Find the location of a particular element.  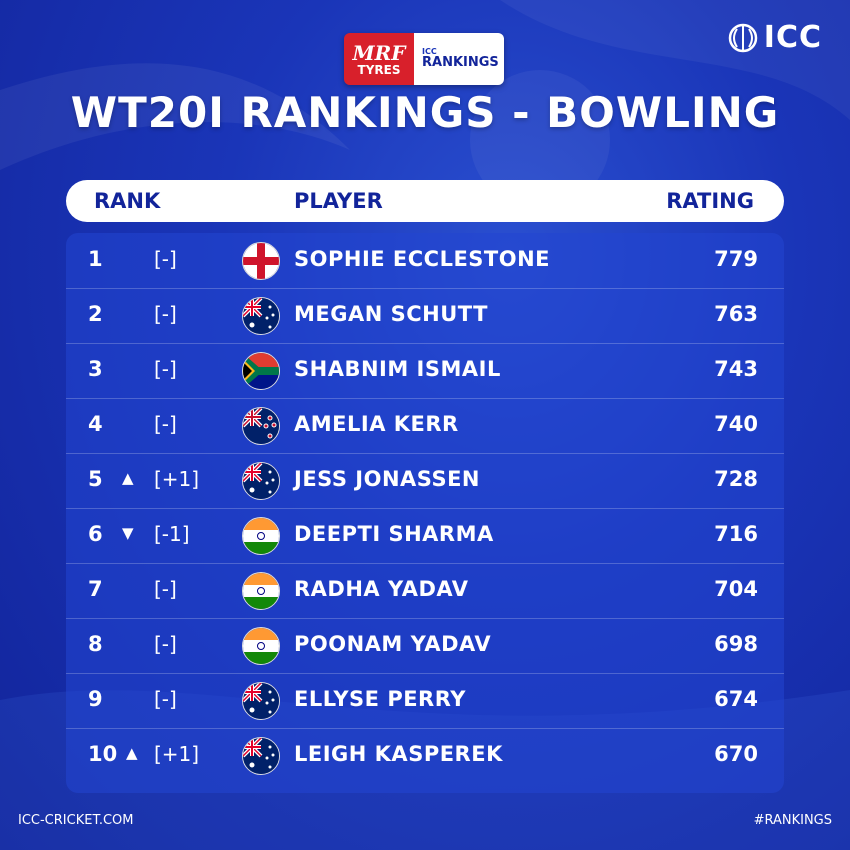

table-row: 2 [-] MEGAN SCHUTT 763 is located at coordinates (425, 316).